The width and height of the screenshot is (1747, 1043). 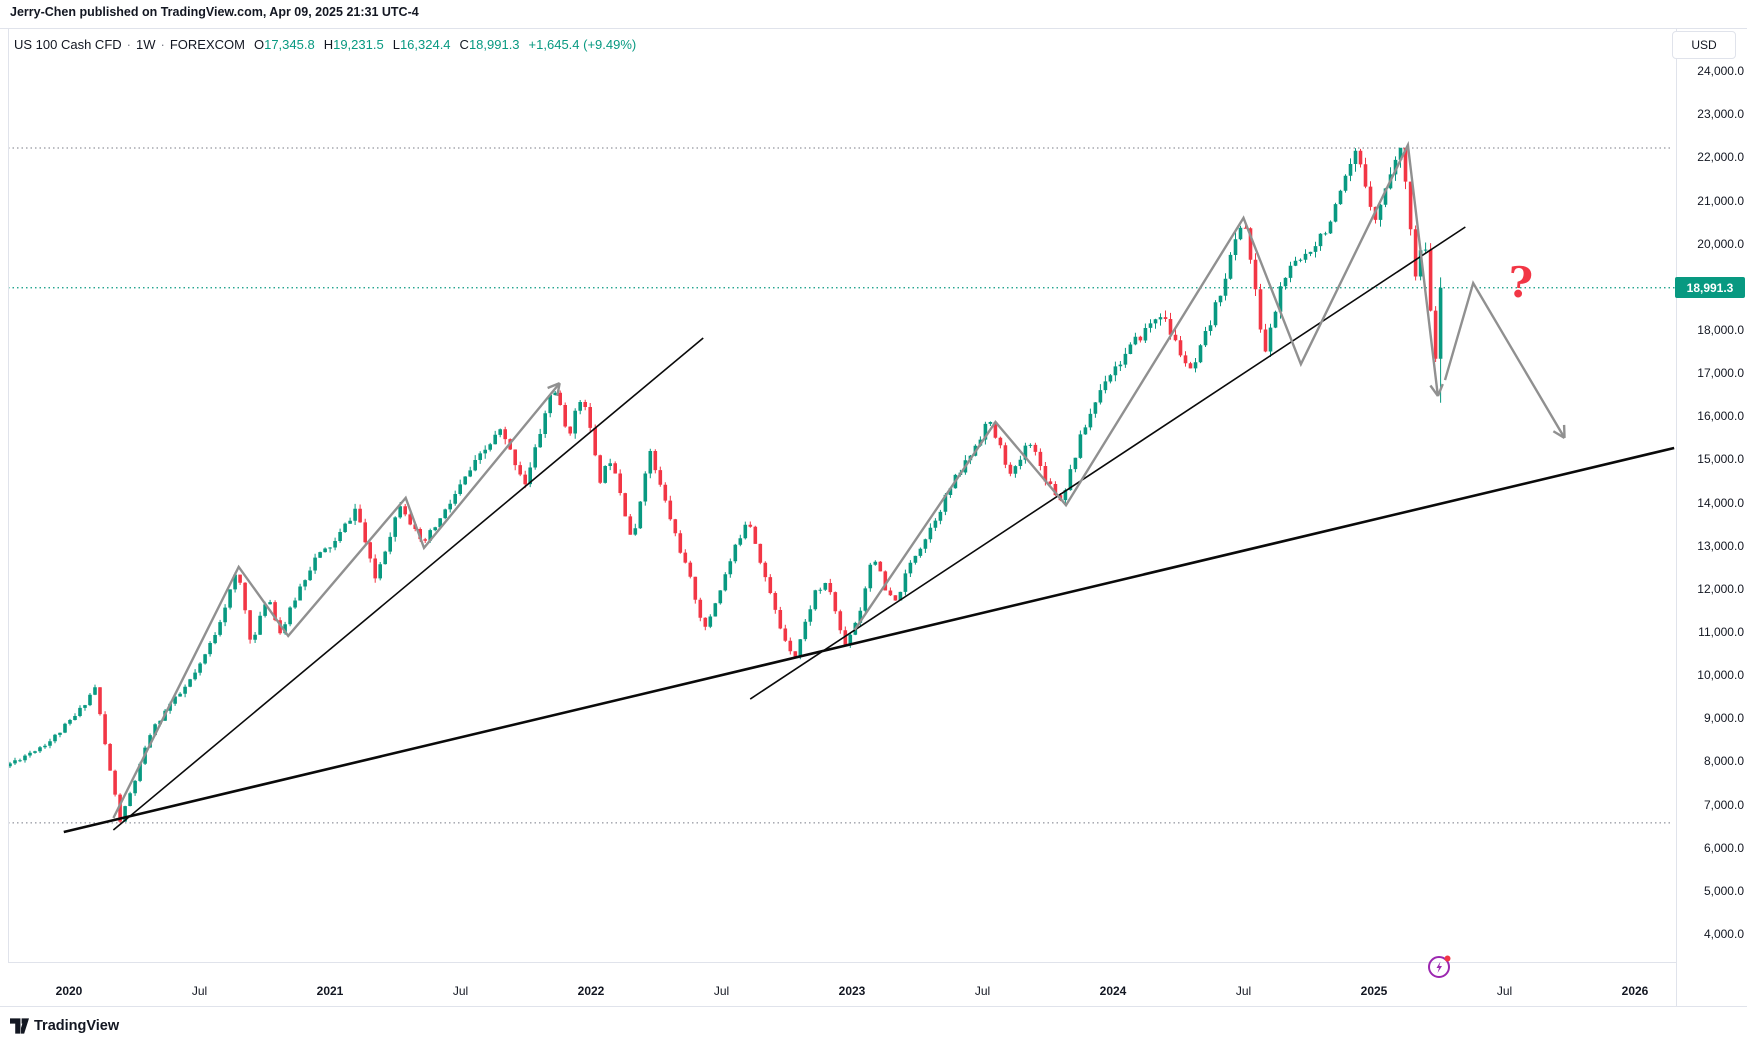 I want to click on tradingview-brand-text: TradingView, so click(x=77, y=1026).